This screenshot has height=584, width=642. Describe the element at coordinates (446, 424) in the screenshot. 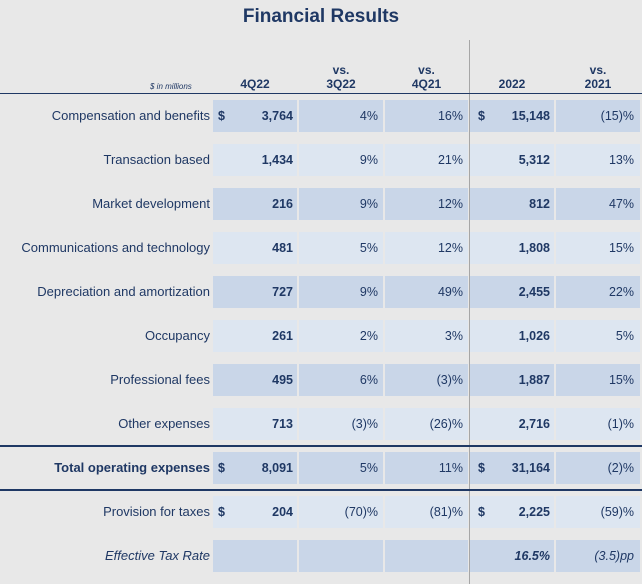

I see `value-vs-4q21: (26)%` at that location.